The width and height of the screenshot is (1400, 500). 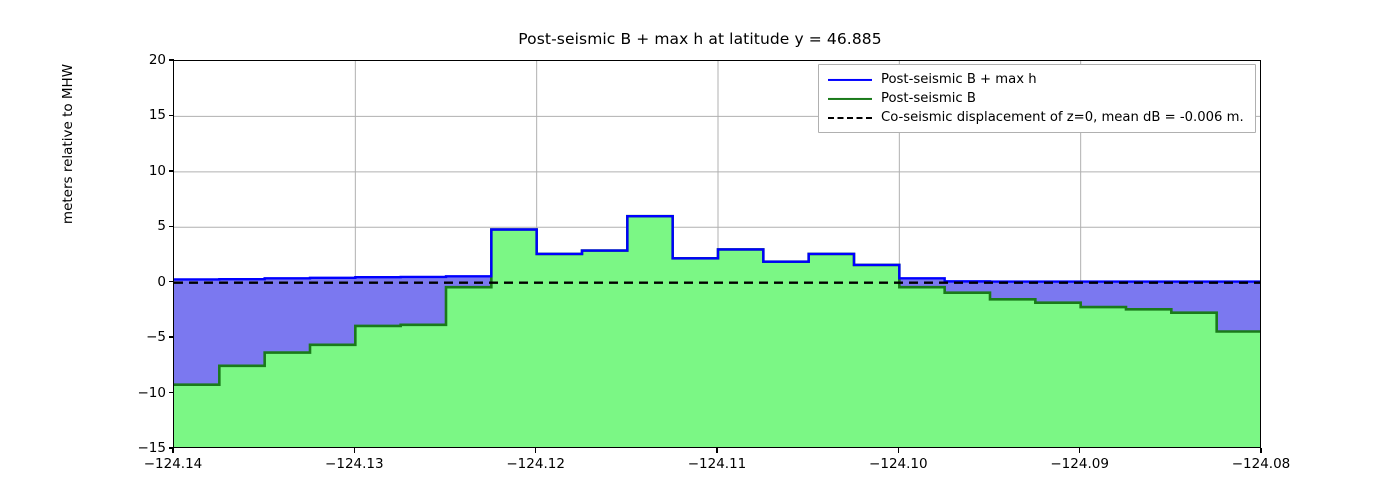 What do you see at coordinates (161, 281) in the screenshot?
I see `y-axis-tick-label: 0` at bounding box center [161, 281].